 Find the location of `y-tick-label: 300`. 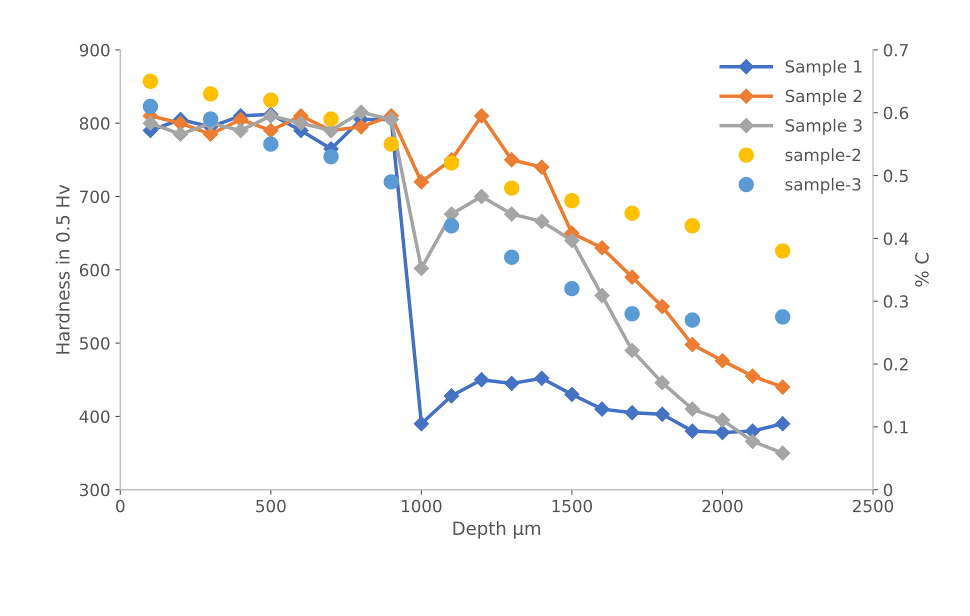

y-tick-label: 300 is located at coordinates (95, 490).